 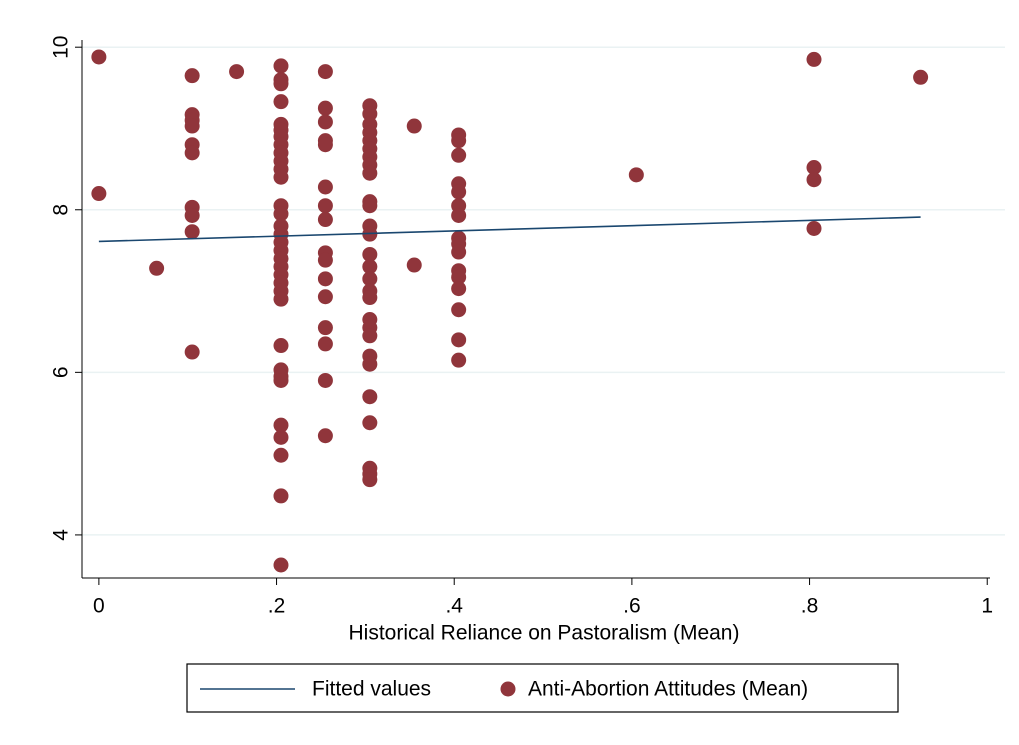 I want to click on x-tick-label: .6, so click(x=632, y=606).